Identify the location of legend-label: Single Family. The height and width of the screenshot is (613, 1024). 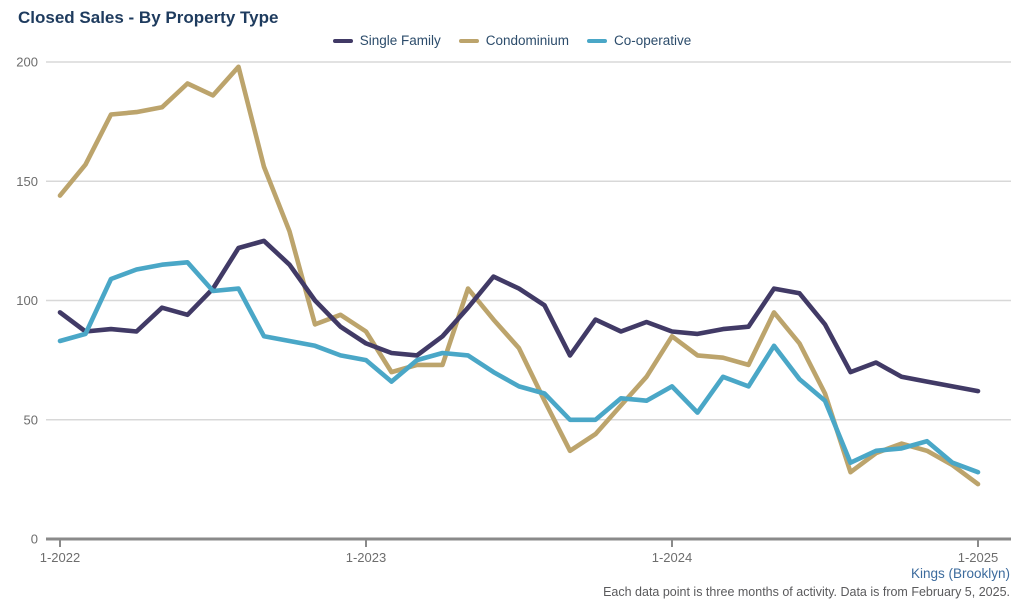
(400, 40).